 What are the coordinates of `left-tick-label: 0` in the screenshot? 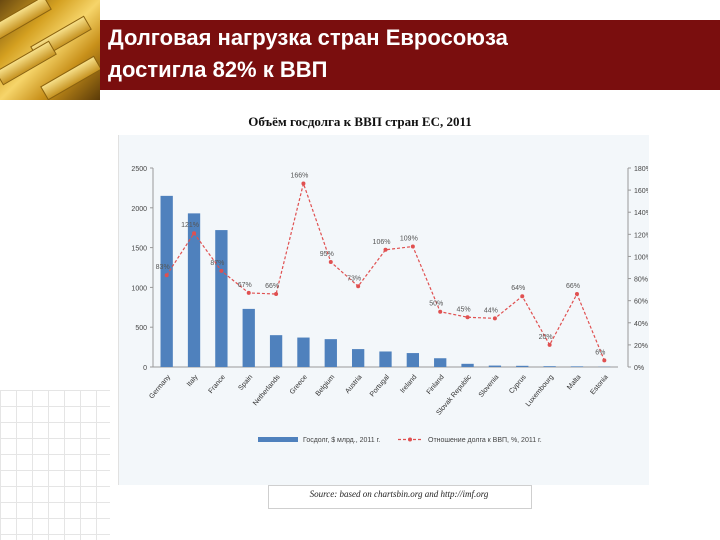 It's located at (145, 368).